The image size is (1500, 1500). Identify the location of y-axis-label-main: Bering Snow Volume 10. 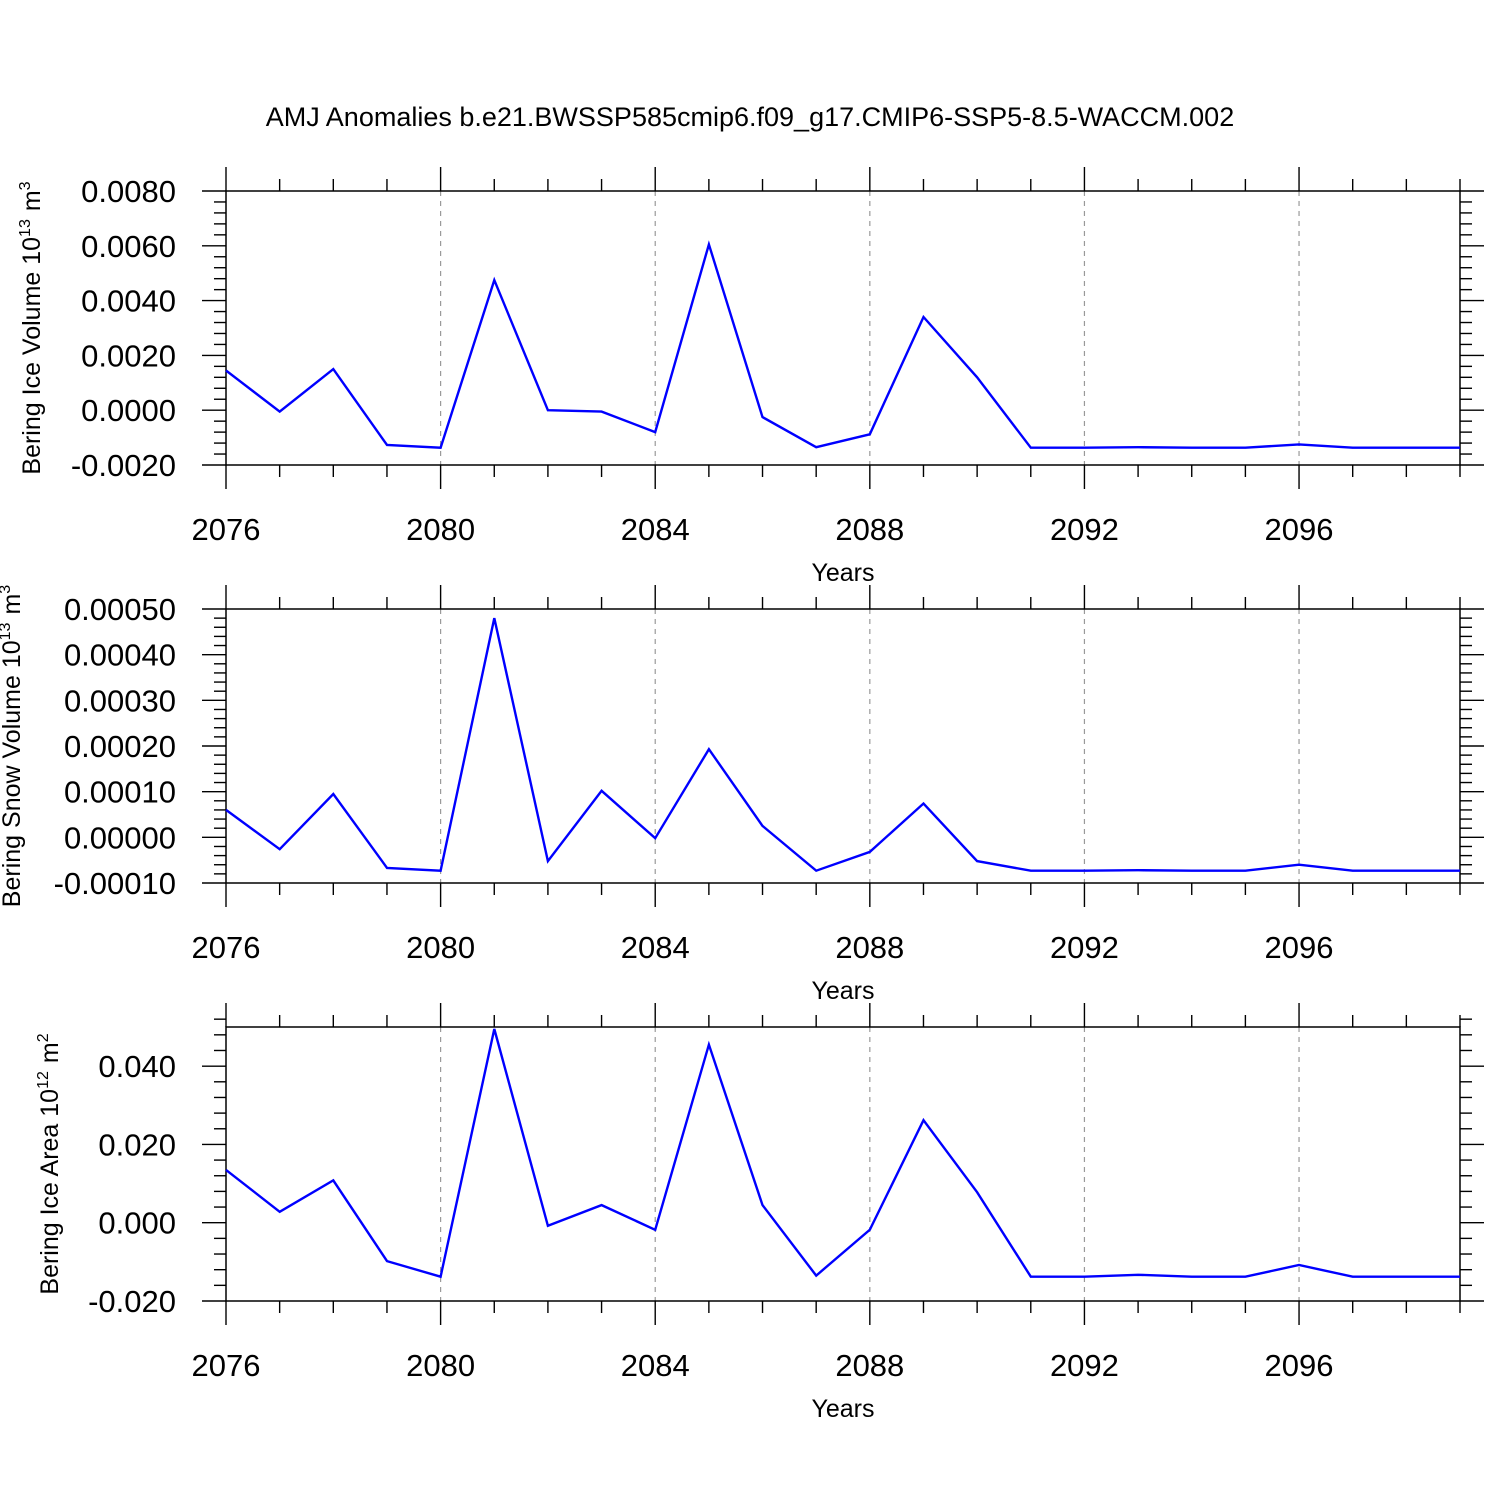
(13, 773).